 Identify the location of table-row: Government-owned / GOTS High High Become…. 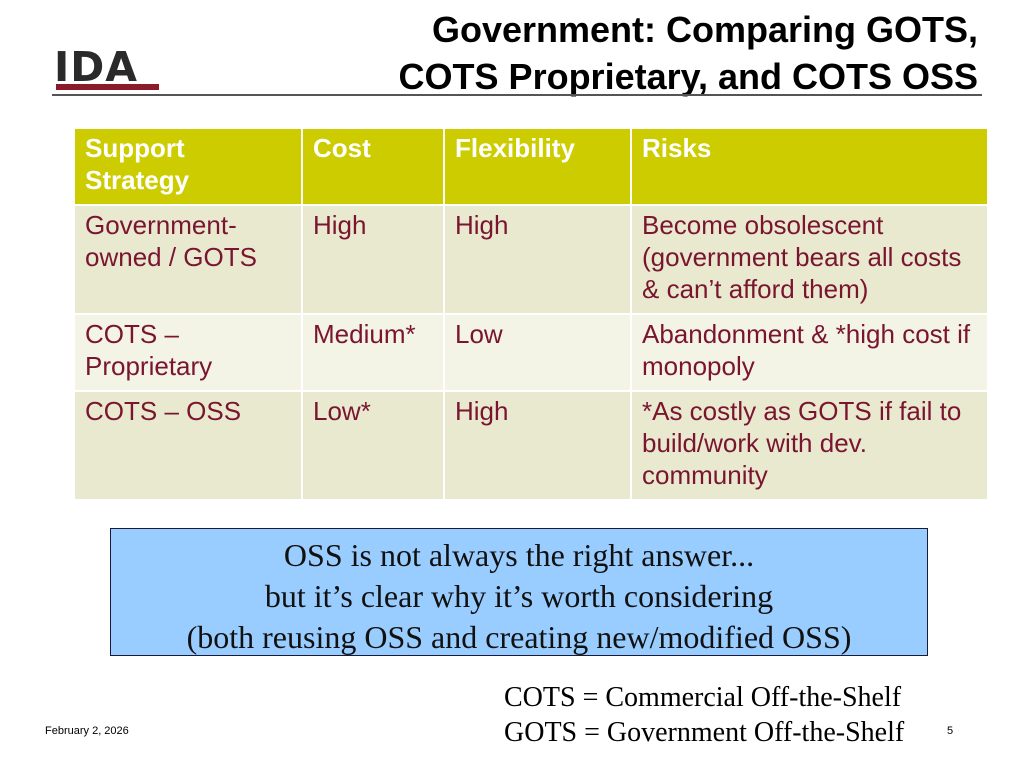
(531, 259).